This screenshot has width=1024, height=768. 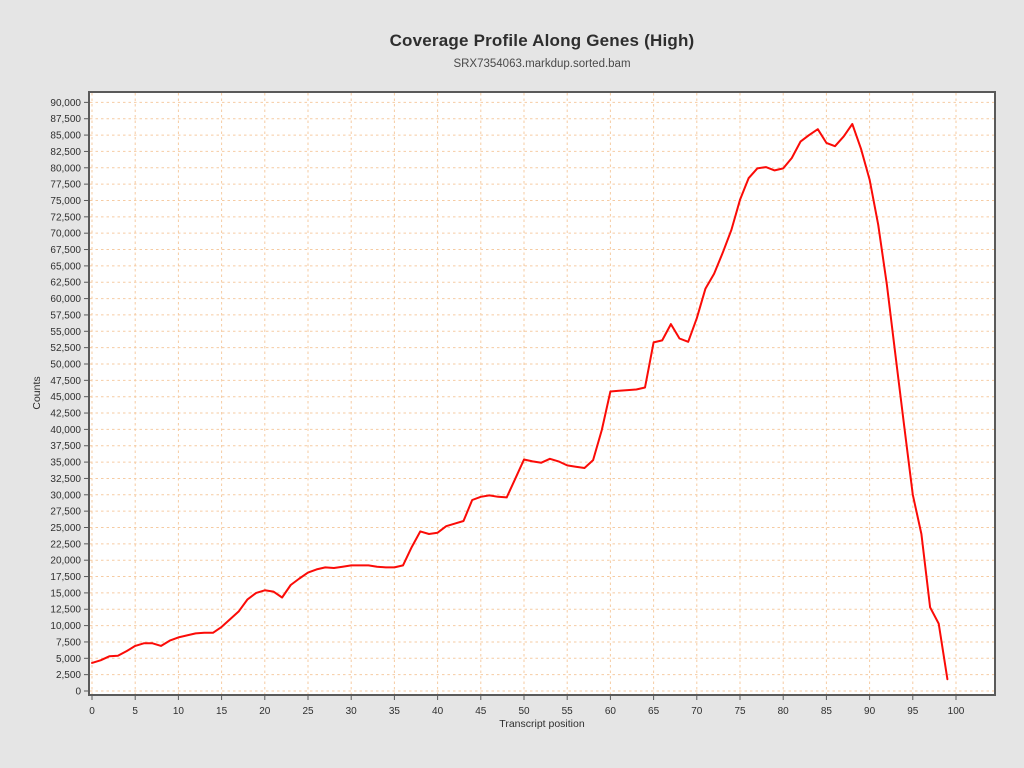 I want to click on y-tick-label: 27,500, so click(x=65, y=512).